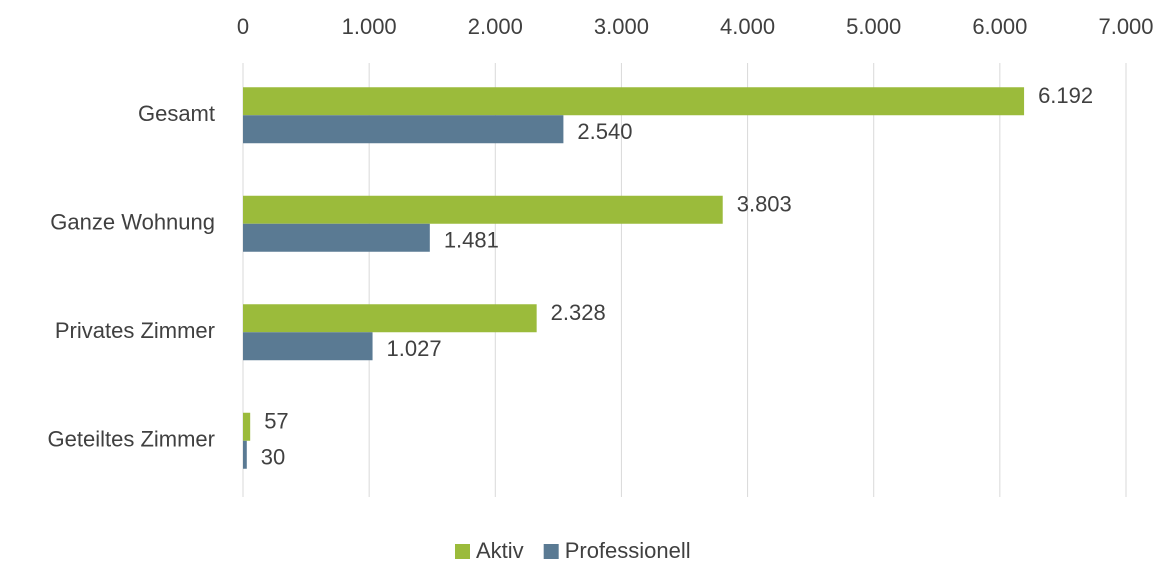  Describe the element at coordinates (495, 26) in the screenshot. I see `x-tick-label: 2.000` at that location.